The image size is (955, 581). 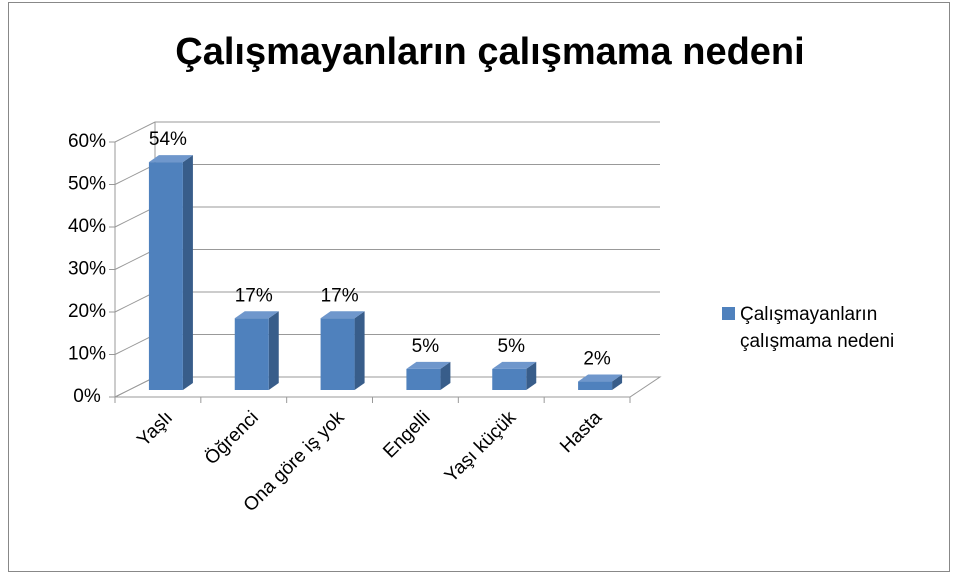 What do you see at coordinates (87, 184) in the screenshot?
I see `y-tick-label: 50%` at bounding box center [87, 184].